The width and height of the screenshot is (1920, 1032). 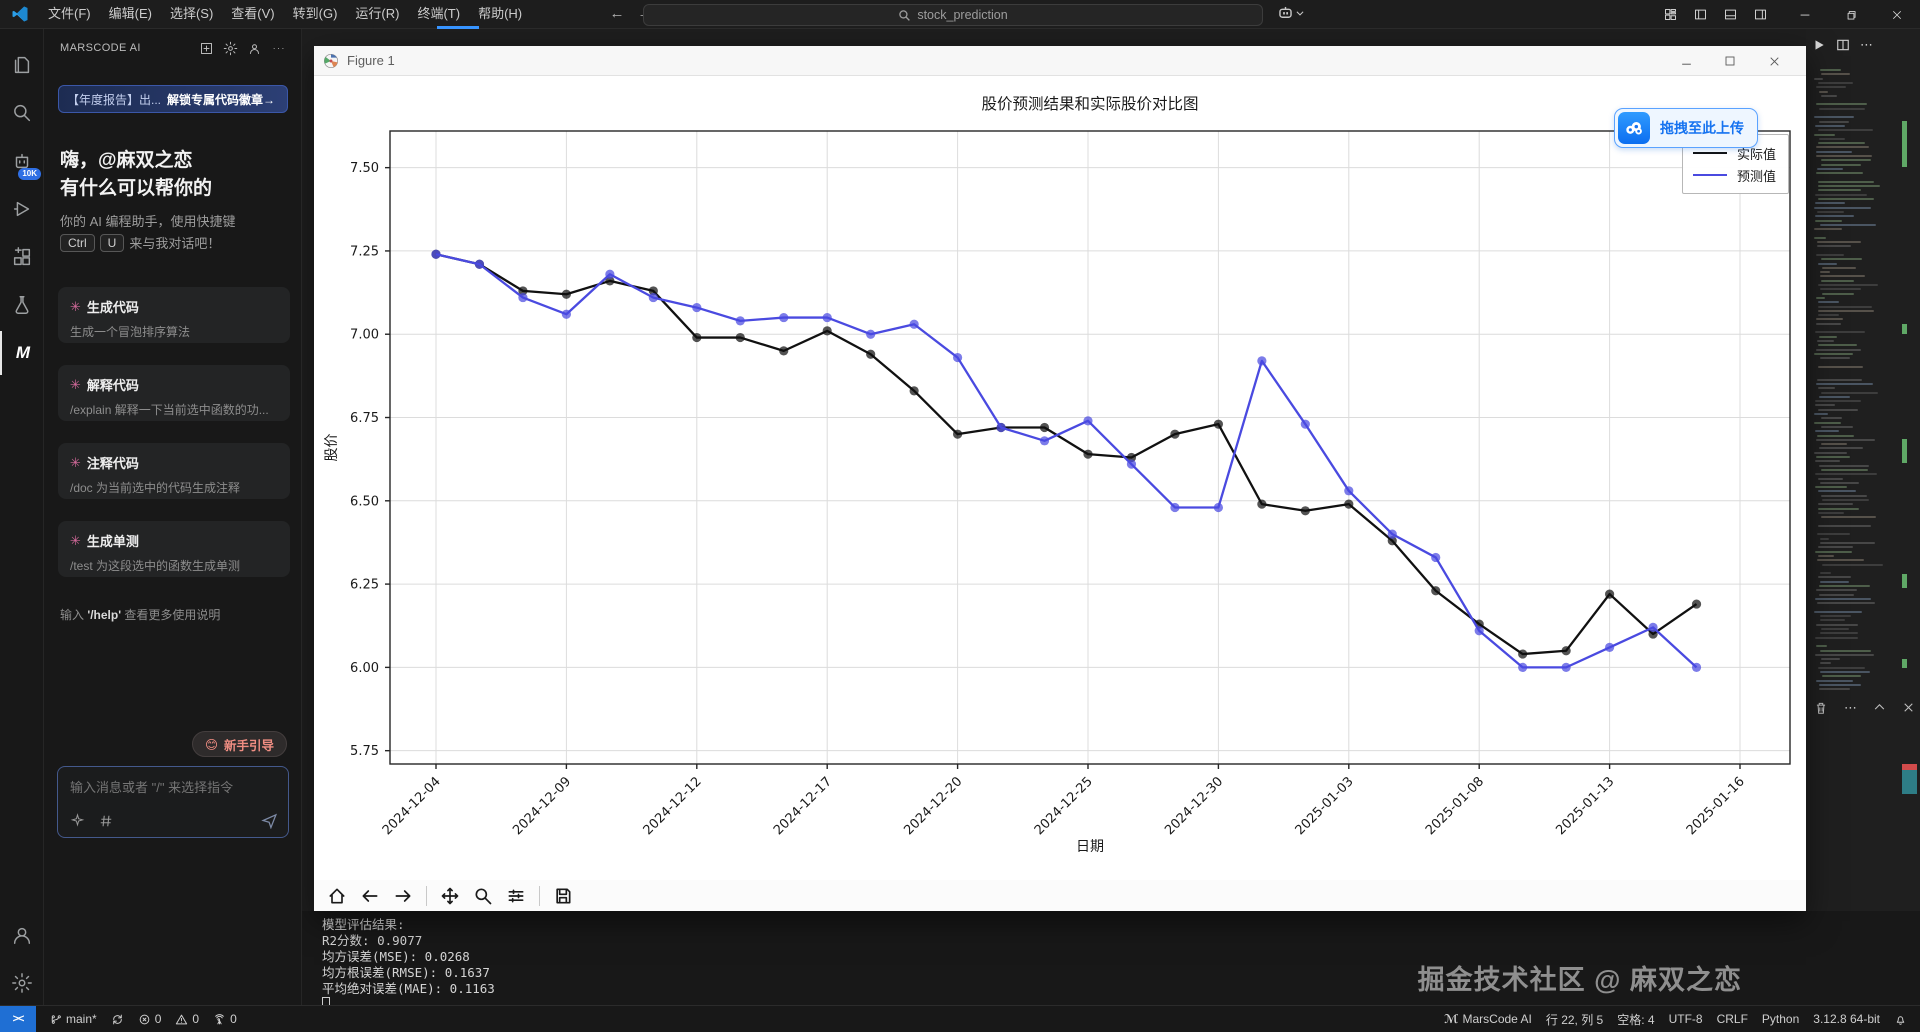 What do you see at coordinates (22, 65) in the screenshot?
I see `activity-explorer-icon` at bounding box center [22, 65].